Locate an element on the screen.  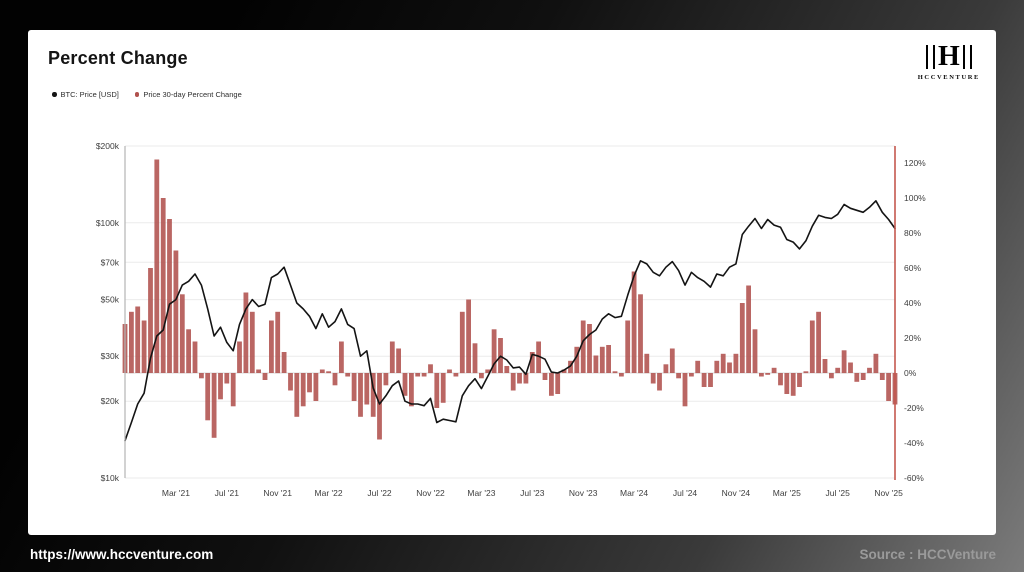
price-series-marker-icon is located at coordinates (54, 94).